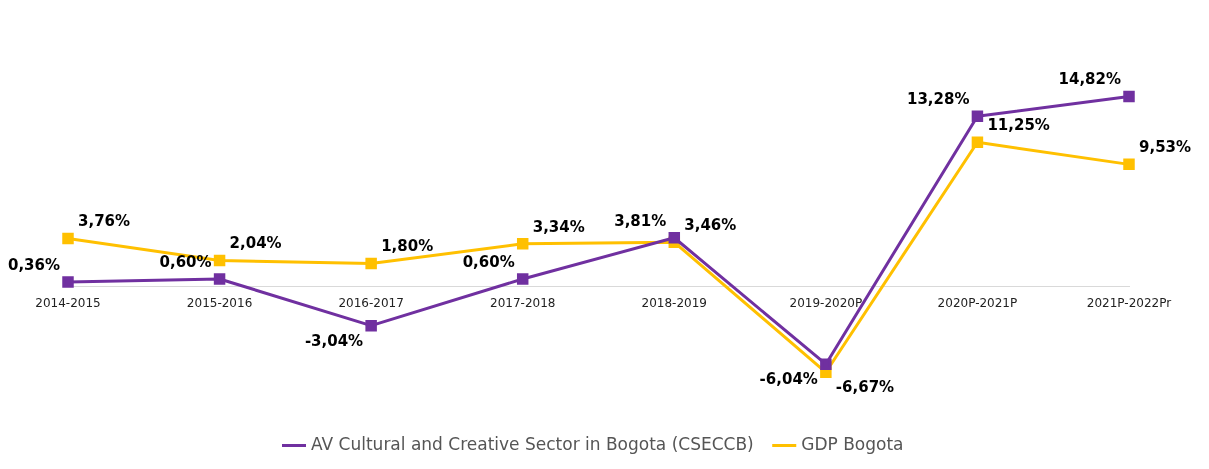 The height and width of the screenshot is (469, 1209). Describe the element at coordinates (788, 379) in the screenshot. I see `data-label: -6,04%` at that location.